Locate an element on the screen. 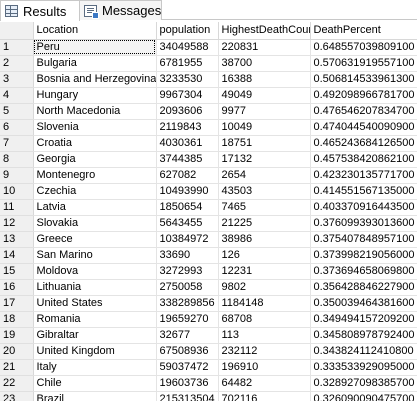 This screenshot has height=401, width=417. table-row: 13 Greece 10384972 38986 0.375407848957100 is located at coordinates (208, 239).